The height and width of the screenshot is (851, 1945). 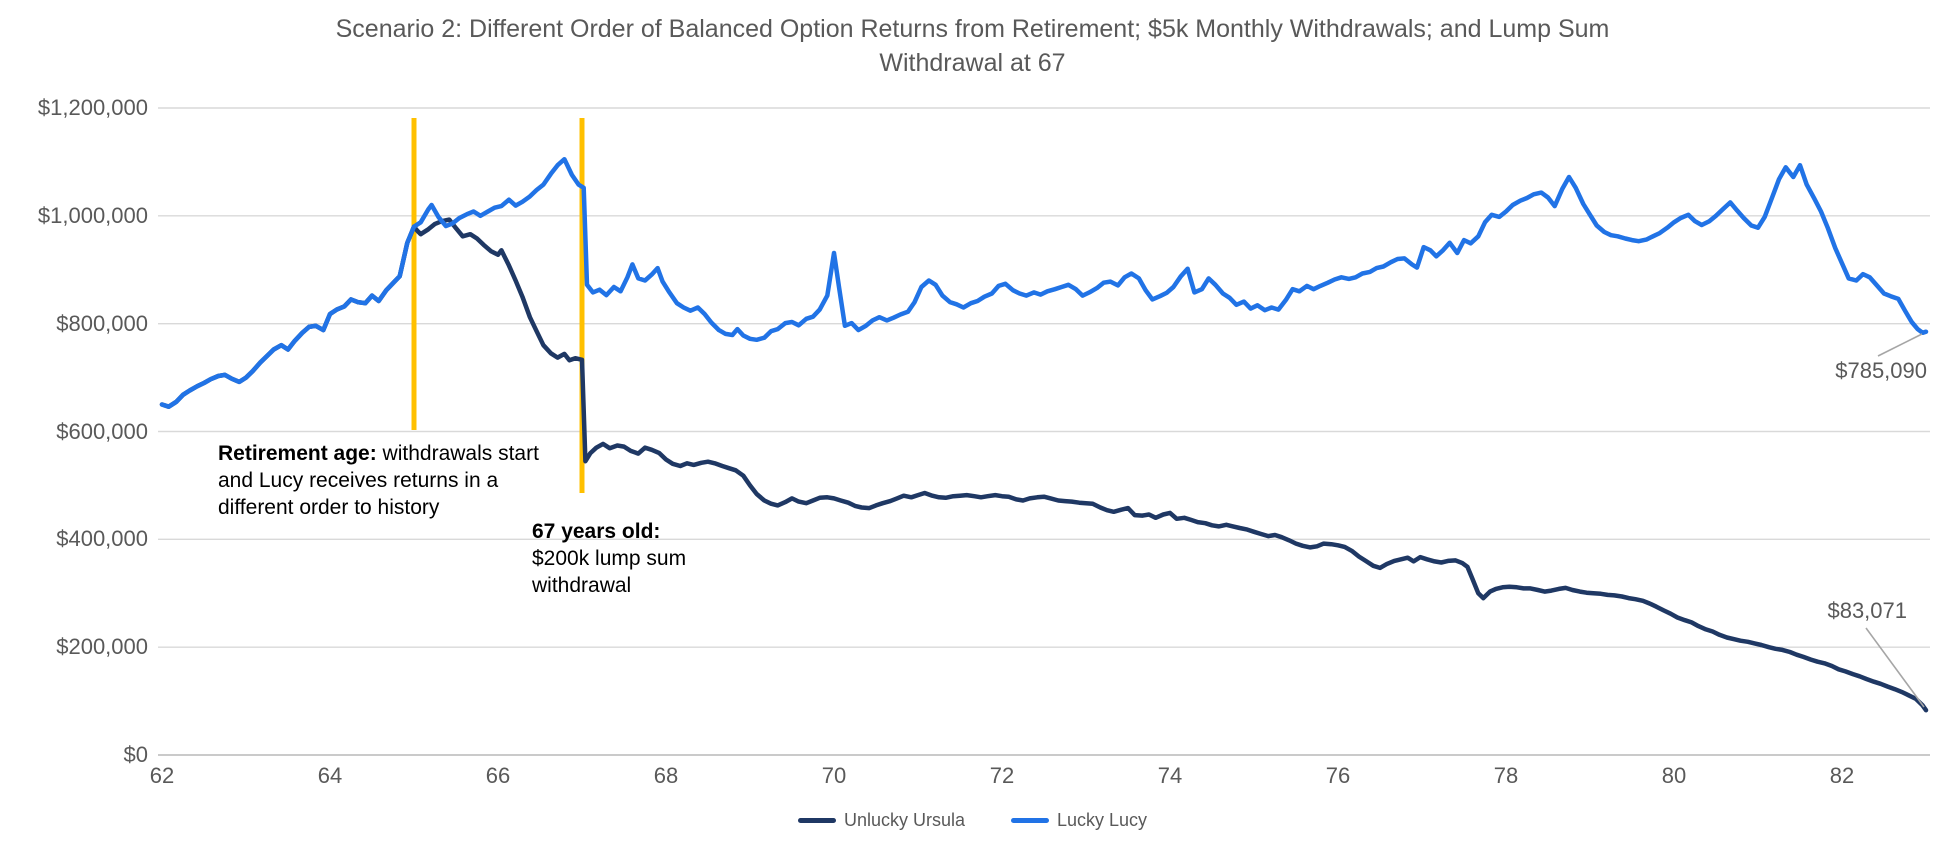 What do you see at coordinates (904, 820) in the screenshot?
I see `legend-label-unlucky-ursula: Unlucky Ursula` at bounding box center [904, 820].